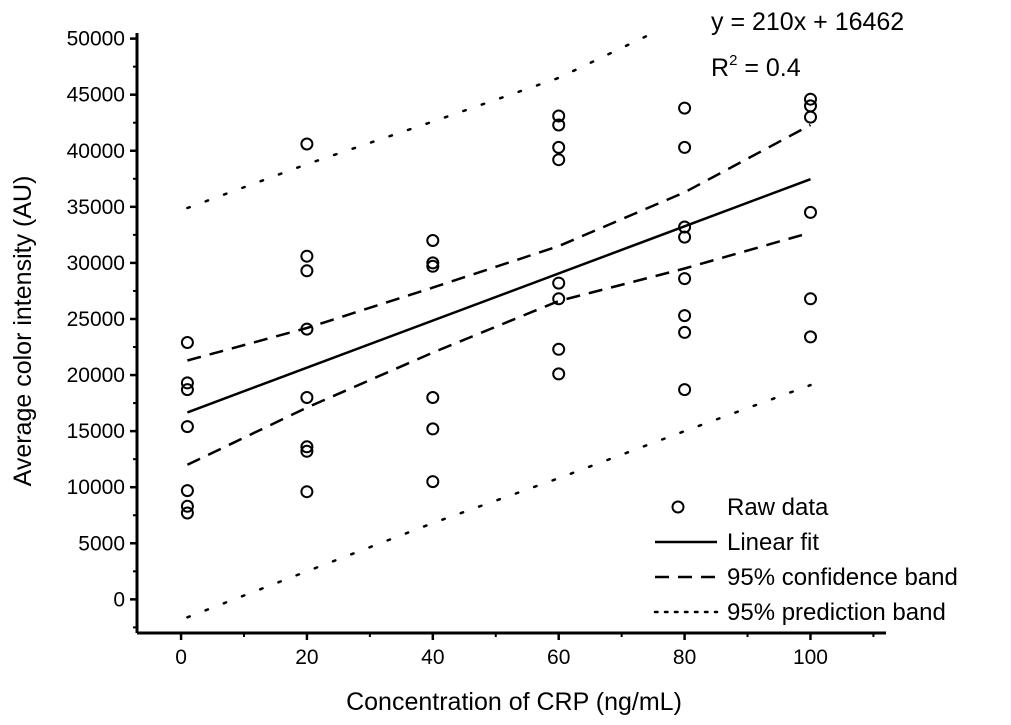 This screenshot has height=725, width=1011. Describe the element at coordinates (684, 657) in the screenshot. I see `x-tick-label: 80` at that location.